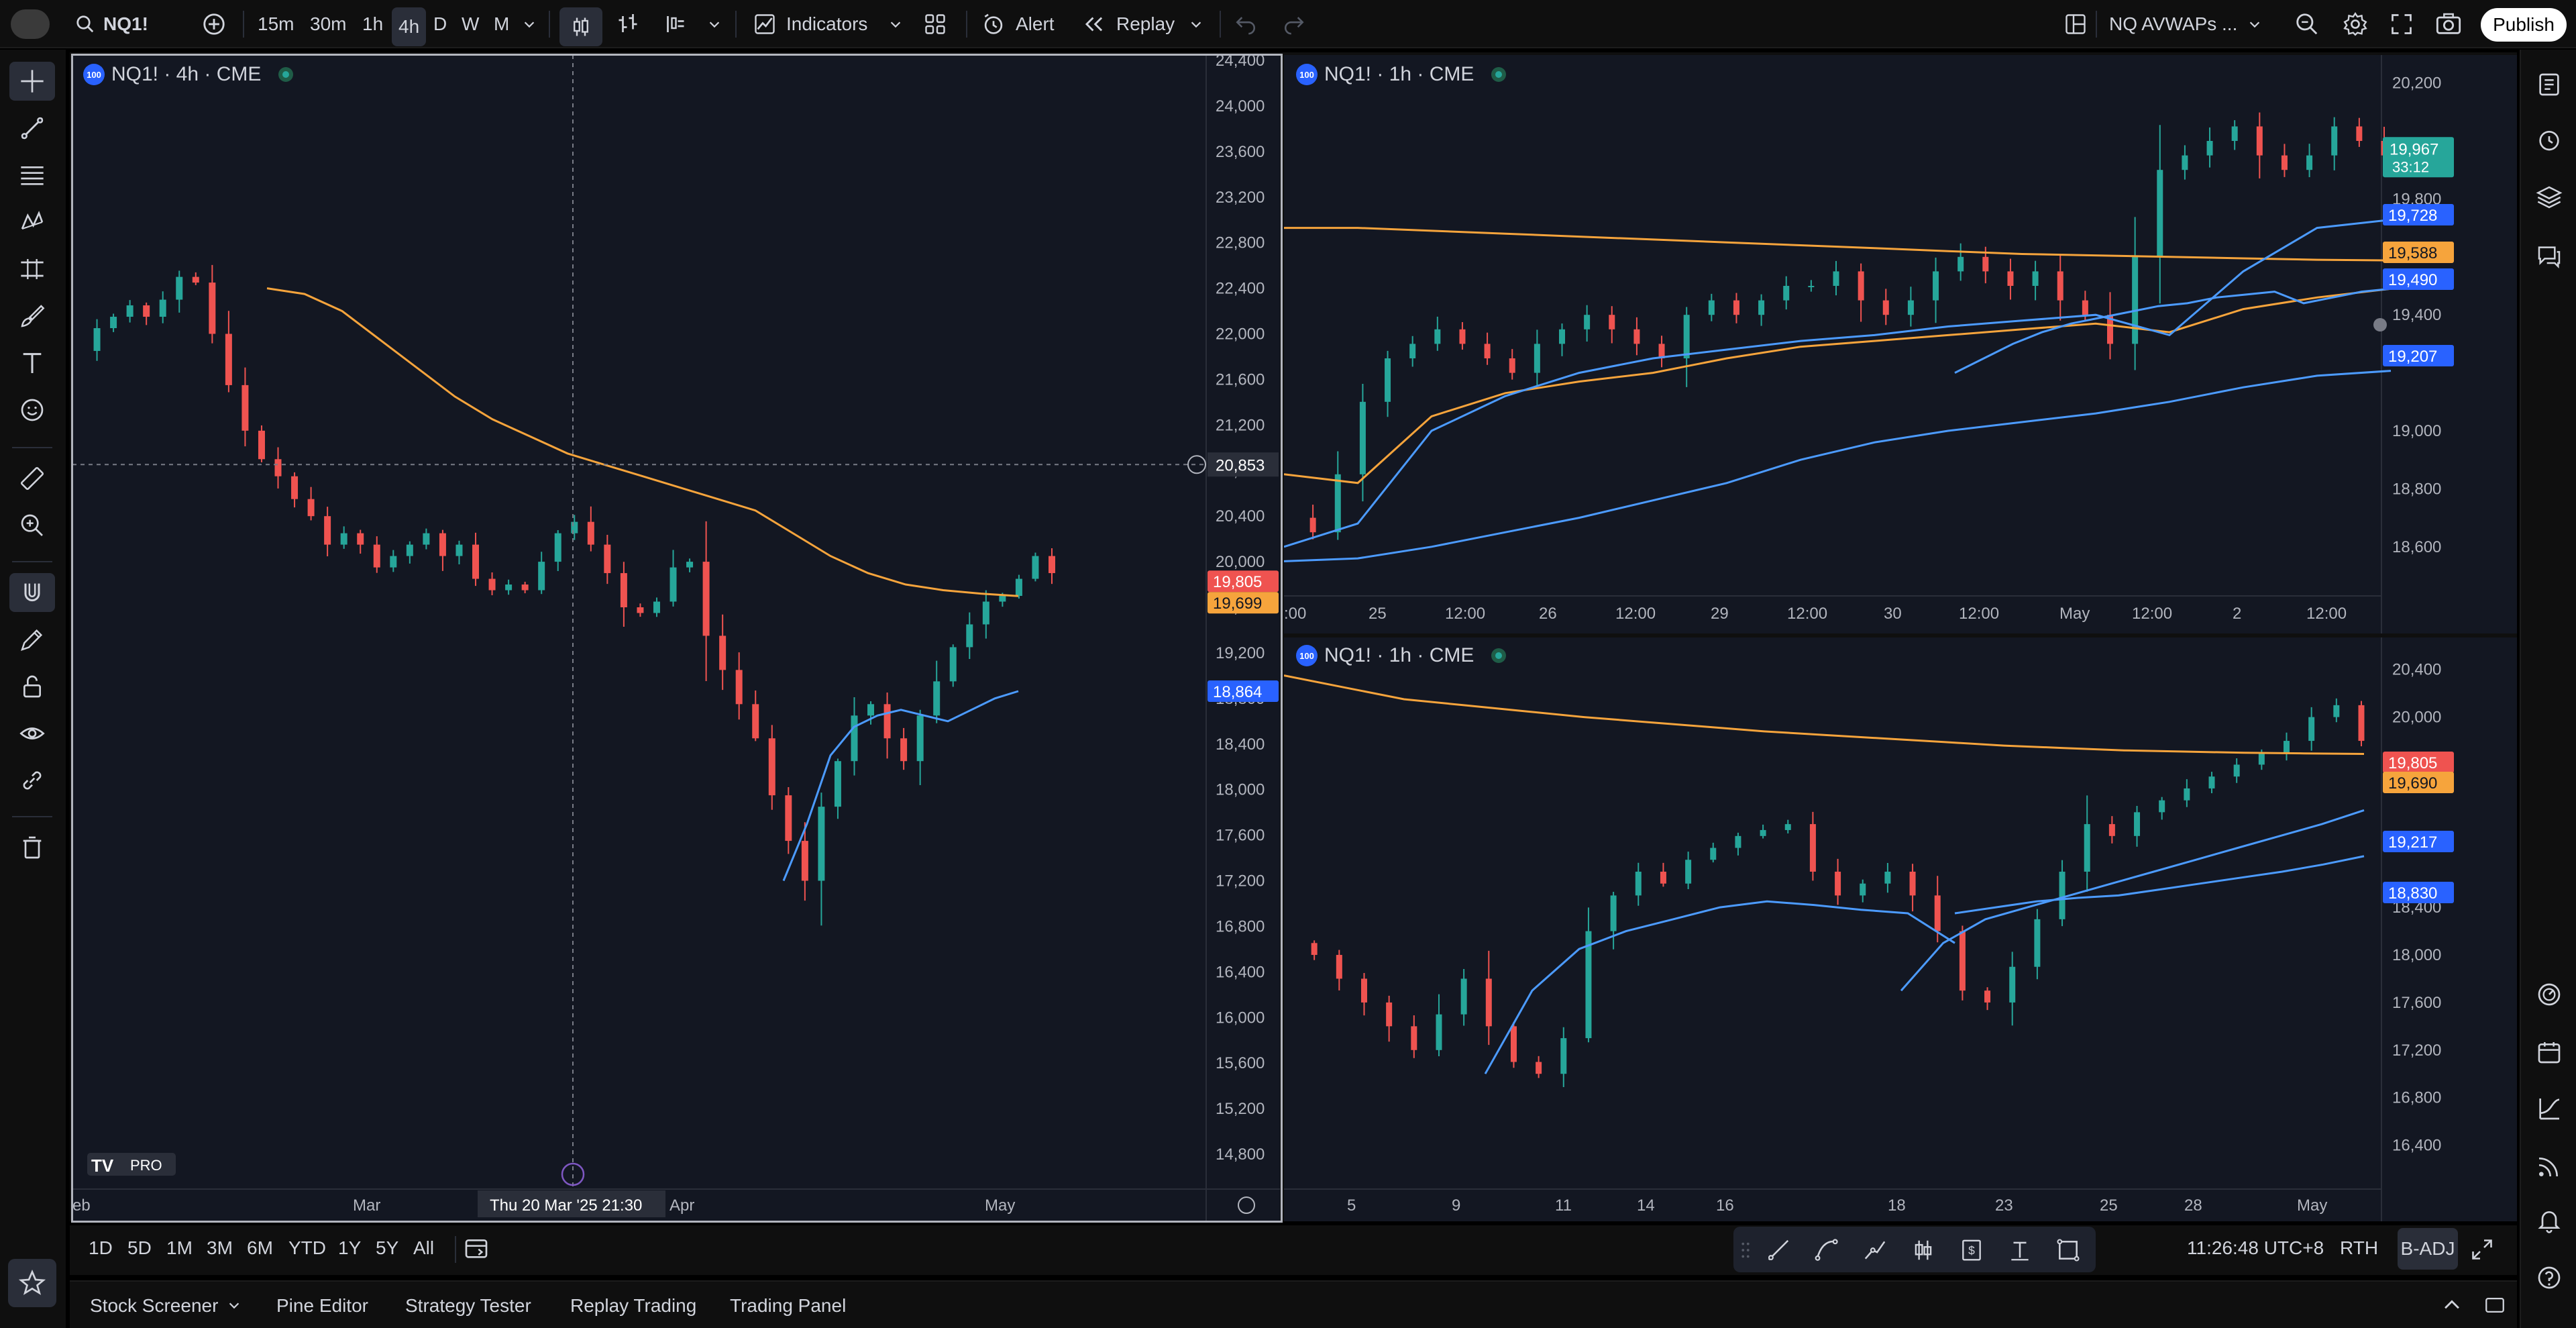 This screenshot has height=1328, width=2576. Describe the element at coordinates (2482, 1251) in the screenshot. I see `maximize-button` at that location.